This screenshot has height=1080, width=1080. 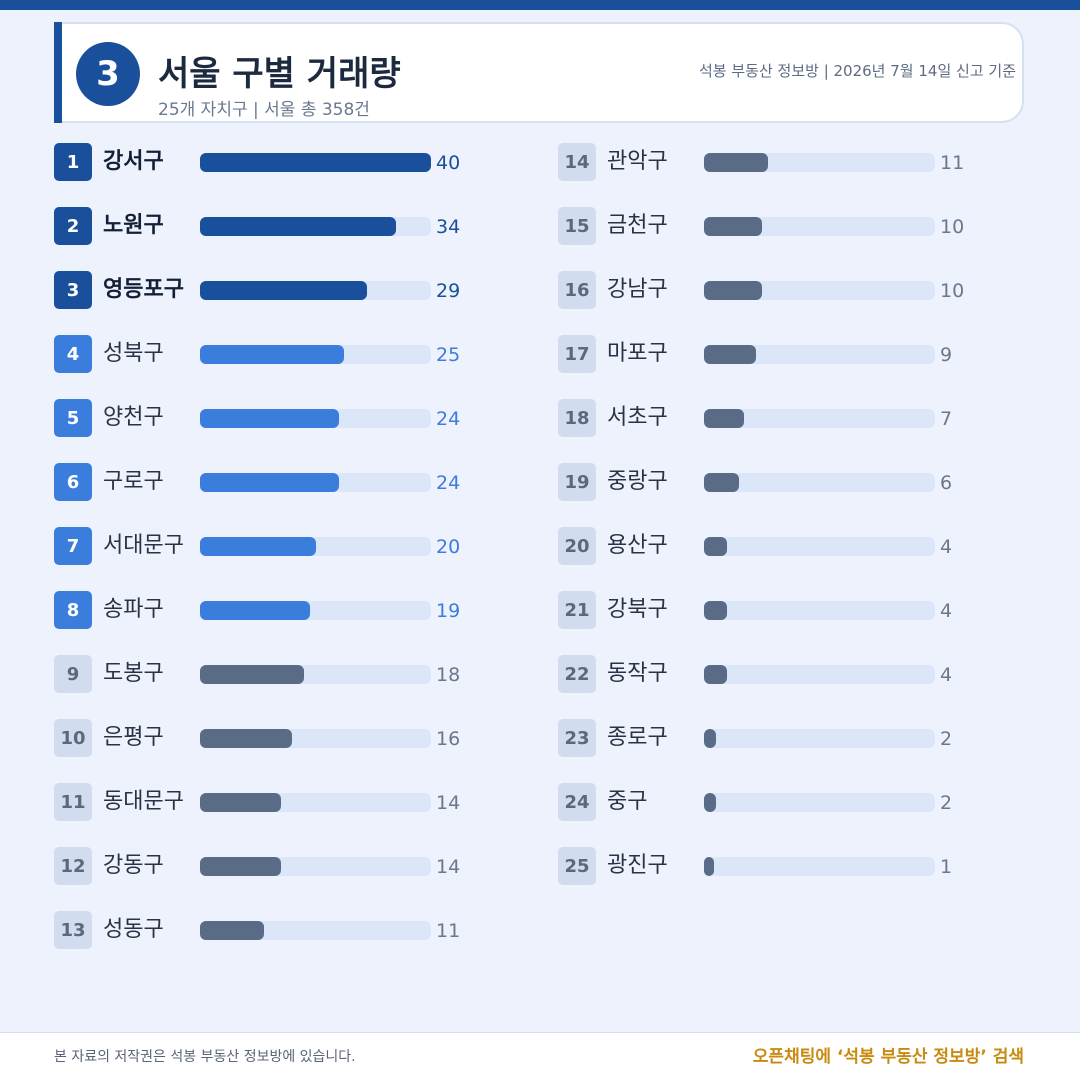 I want to click on section-number-badge: 3, so click(x=108, y=74).